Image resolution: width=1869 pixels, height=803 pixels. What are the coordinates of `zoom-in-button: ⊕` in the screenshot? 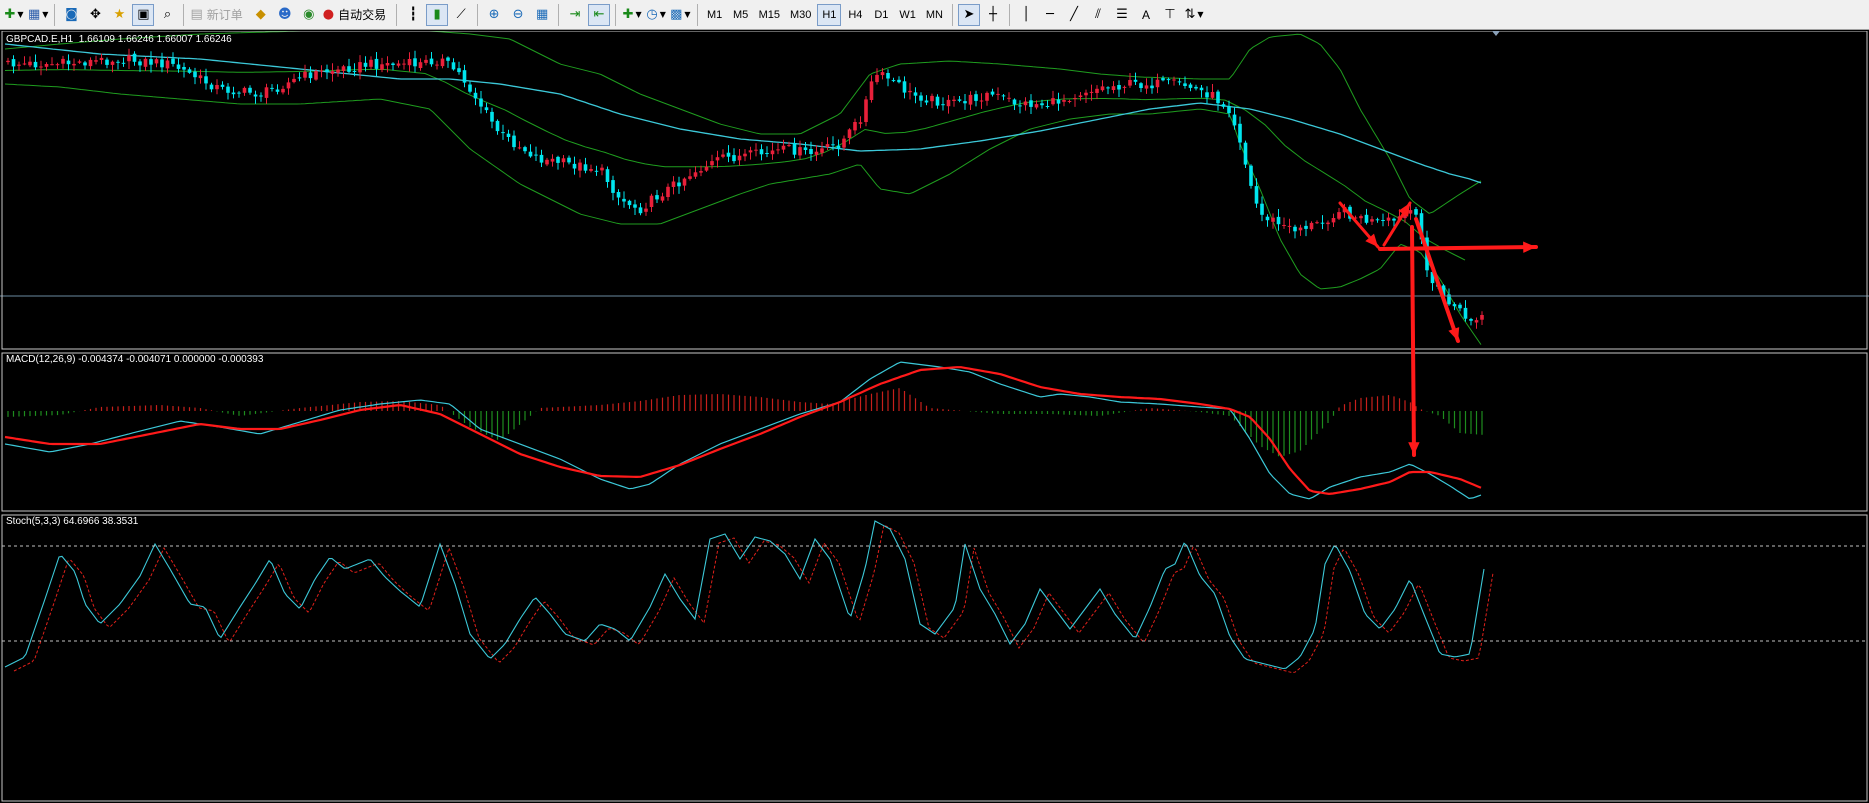 It's located at (494, 15).